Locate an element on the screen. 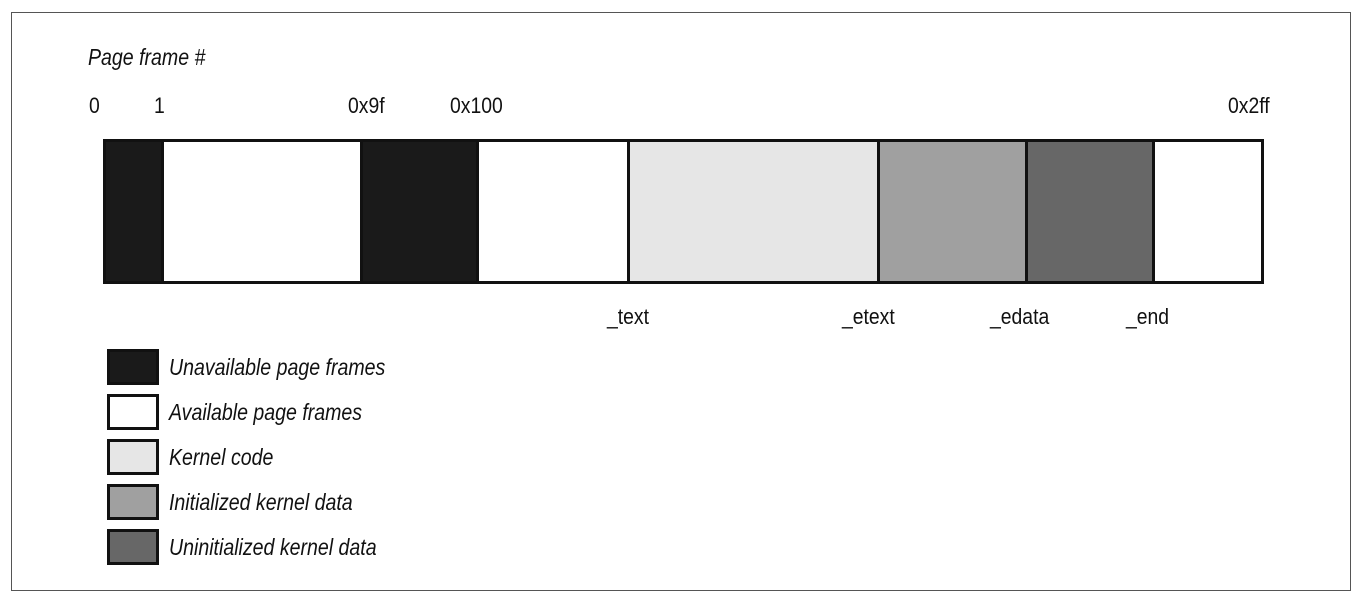  marker-text: _text is located at coordinates (628, 316).